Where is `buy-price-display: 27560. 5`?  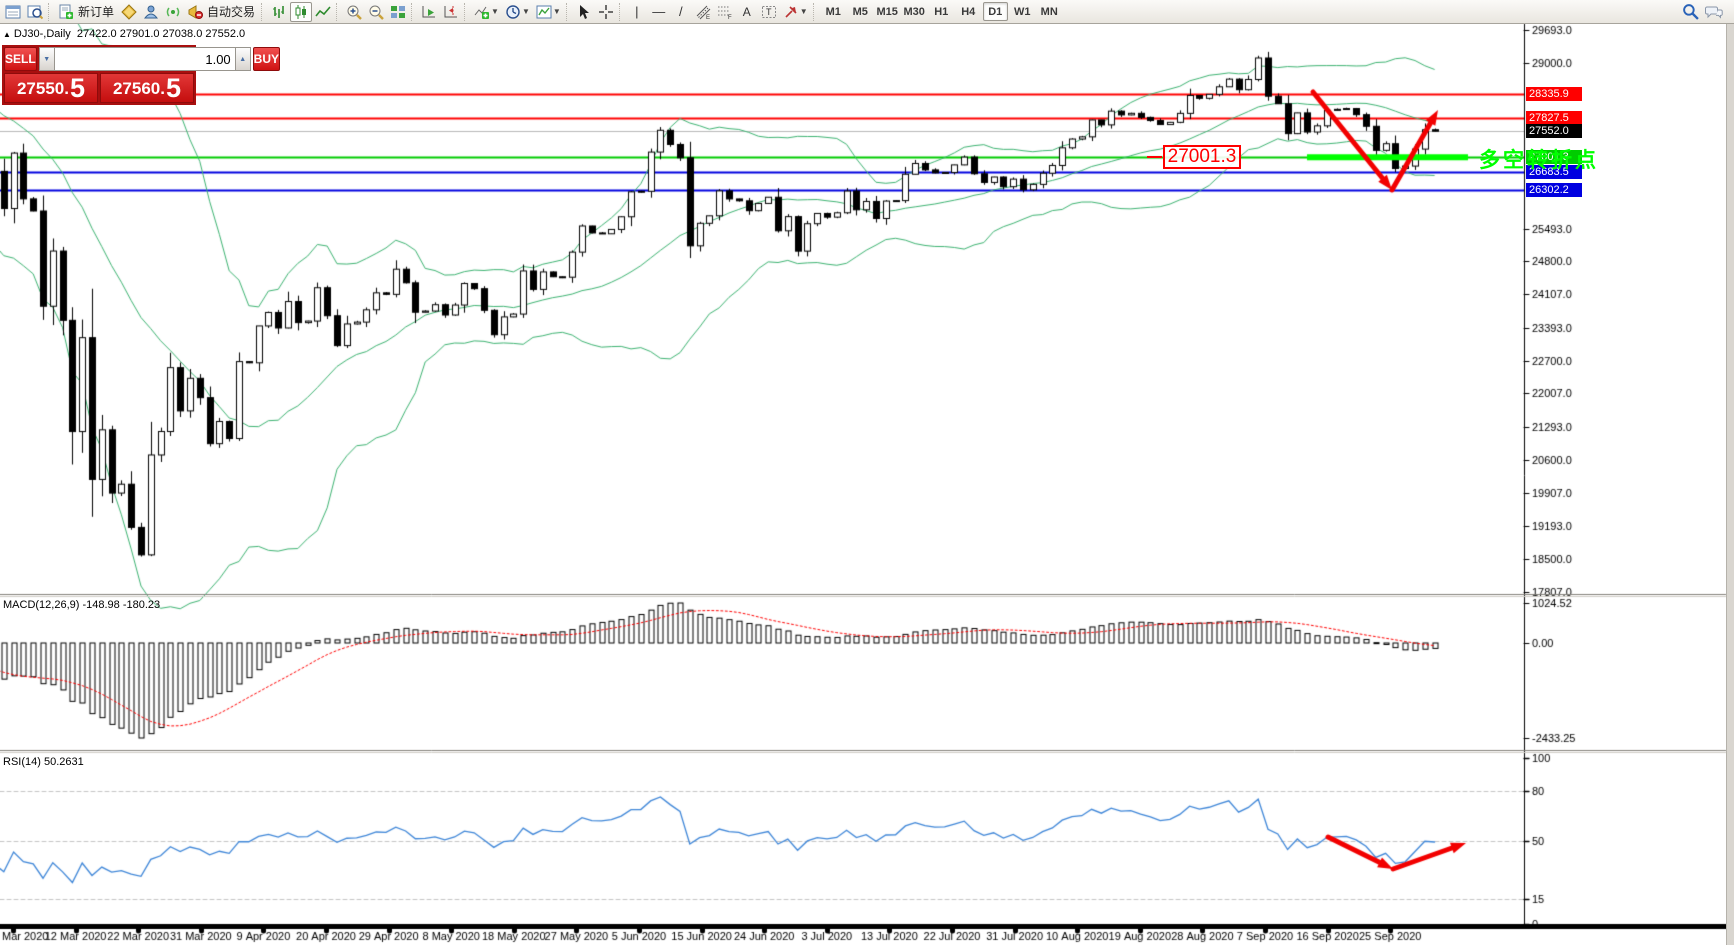
buy-price-display: 27560. 5 is located at coordinates (147, 88).